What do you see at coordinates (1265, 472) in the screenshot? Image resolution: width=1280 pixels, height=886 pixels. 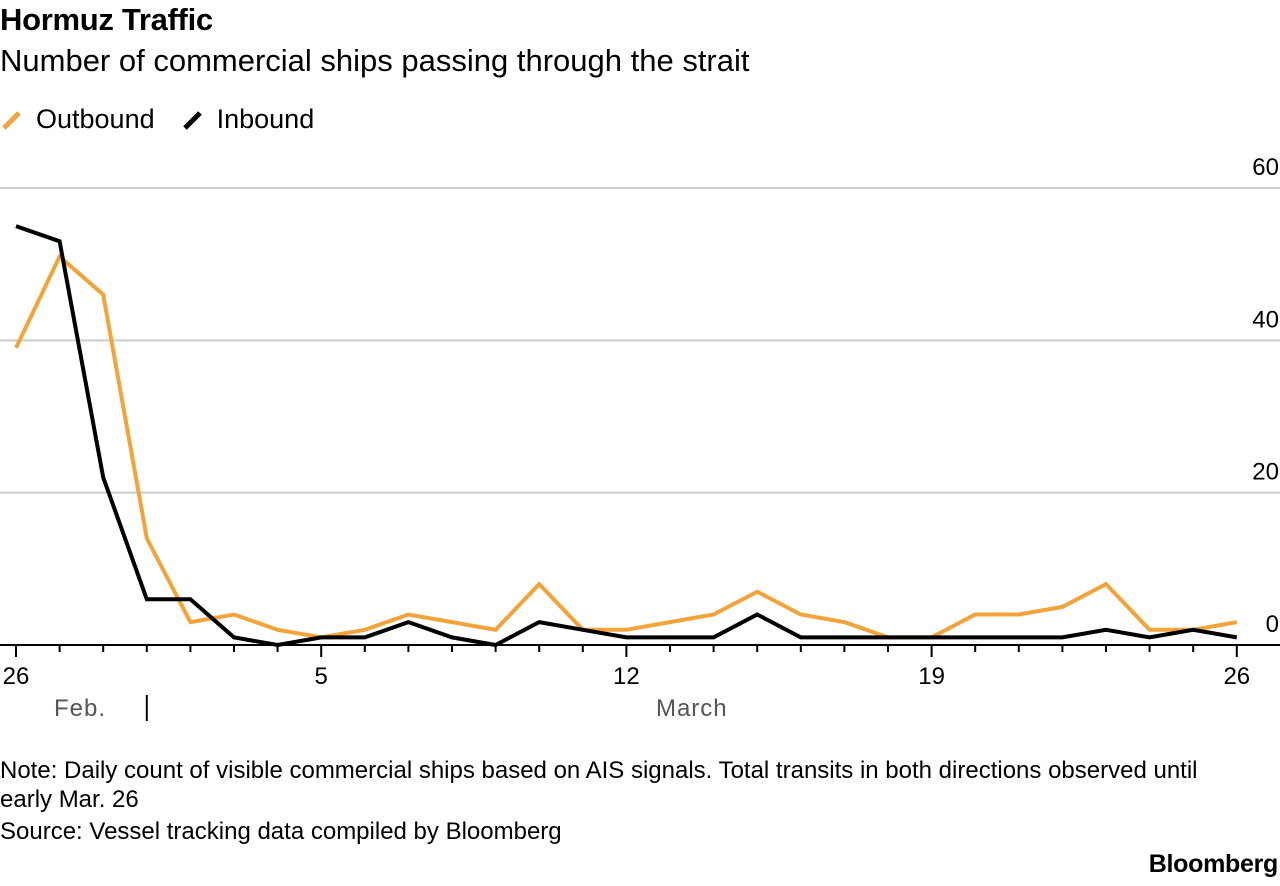 I see `y-tick-label-20: 20` at bounding box center [1265, 472].